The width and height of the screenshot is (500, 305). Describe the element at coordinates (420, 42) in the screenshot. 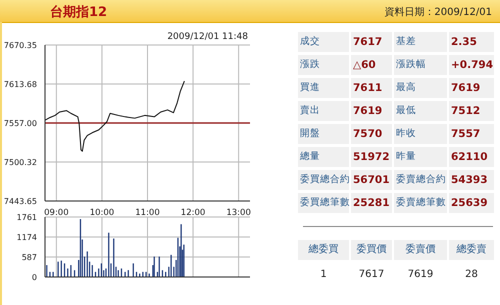

I see `text: 基差` at that location.